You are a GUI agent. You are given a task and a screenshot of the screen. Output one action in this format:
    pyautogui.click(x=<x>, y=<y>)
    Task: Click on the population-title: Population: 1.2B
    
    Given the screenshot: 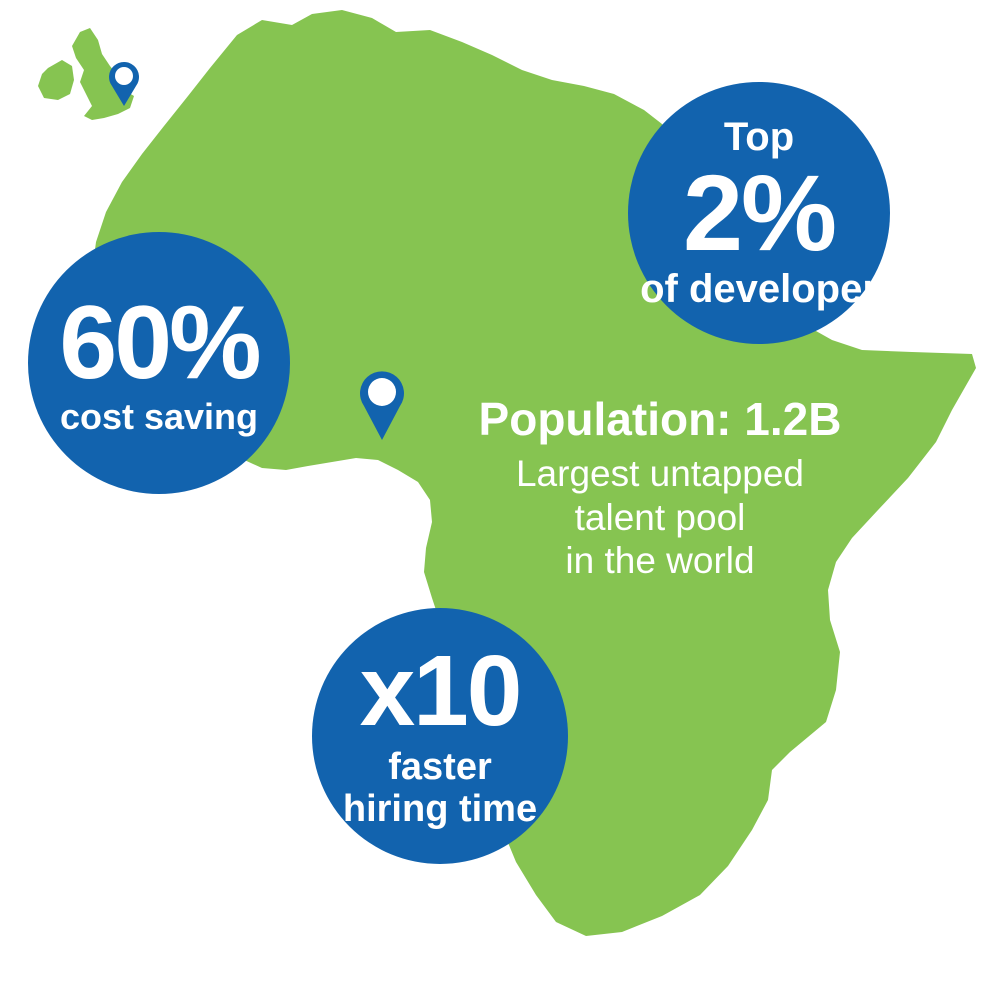 What is the action you would take?
    pyautogui.click(x=660, y=419)
    